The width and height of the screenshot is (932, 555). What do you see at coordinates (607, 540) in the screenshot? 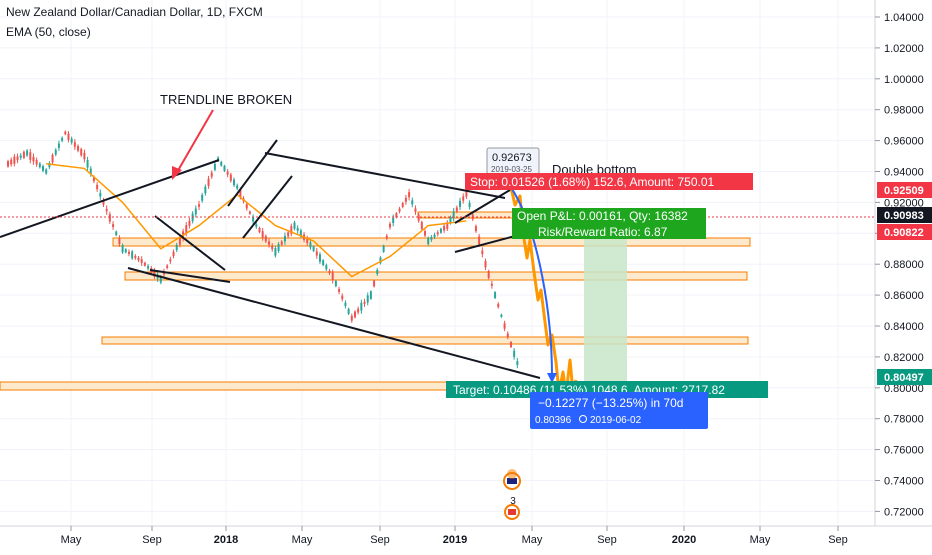
I see `x-tick-label: Sep` at bounding box center [607, 540].